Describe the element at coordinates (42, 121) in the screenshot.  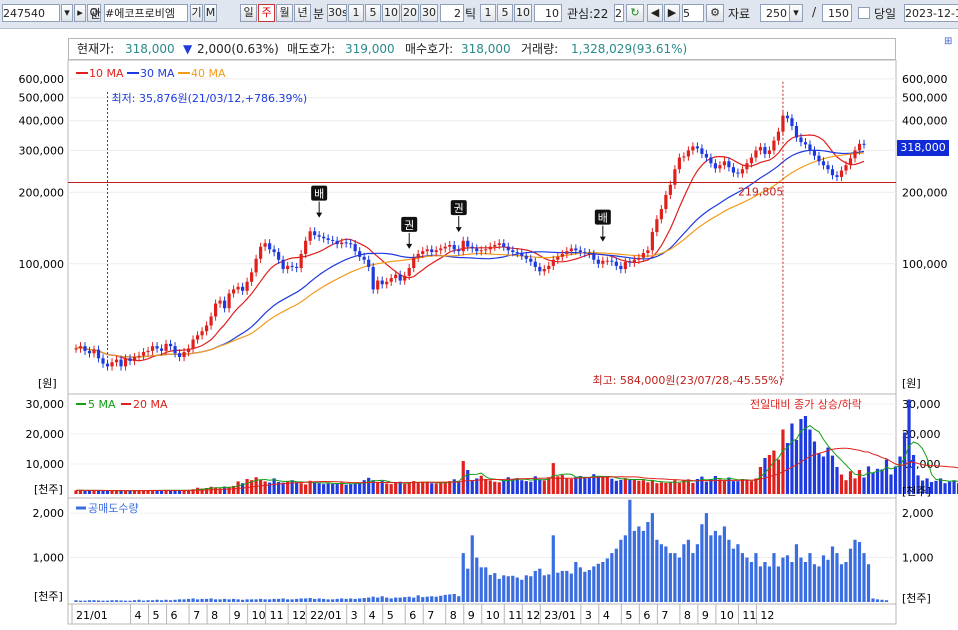
I see `price-tick-left: 400,000` at that location.